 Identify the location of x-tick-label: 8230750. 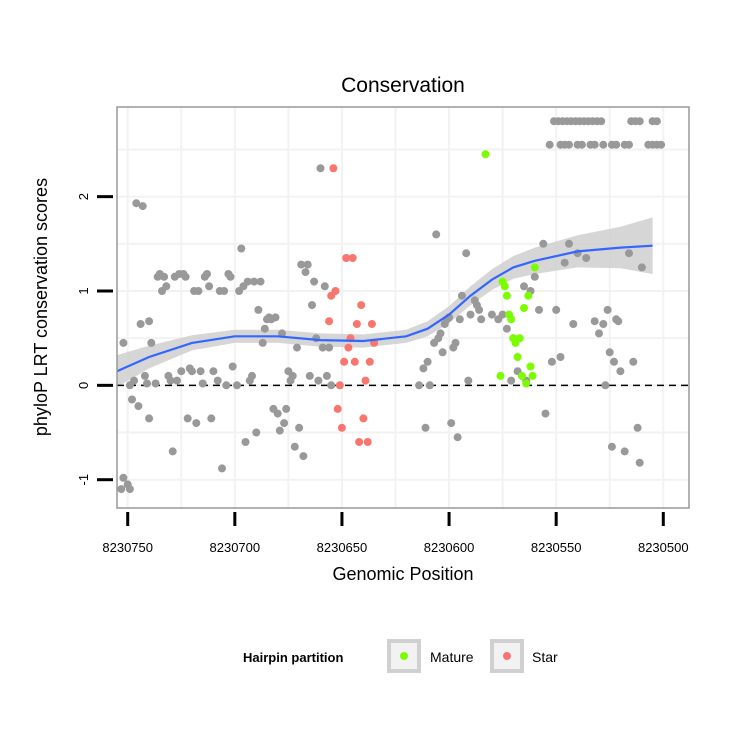
(127, 547).